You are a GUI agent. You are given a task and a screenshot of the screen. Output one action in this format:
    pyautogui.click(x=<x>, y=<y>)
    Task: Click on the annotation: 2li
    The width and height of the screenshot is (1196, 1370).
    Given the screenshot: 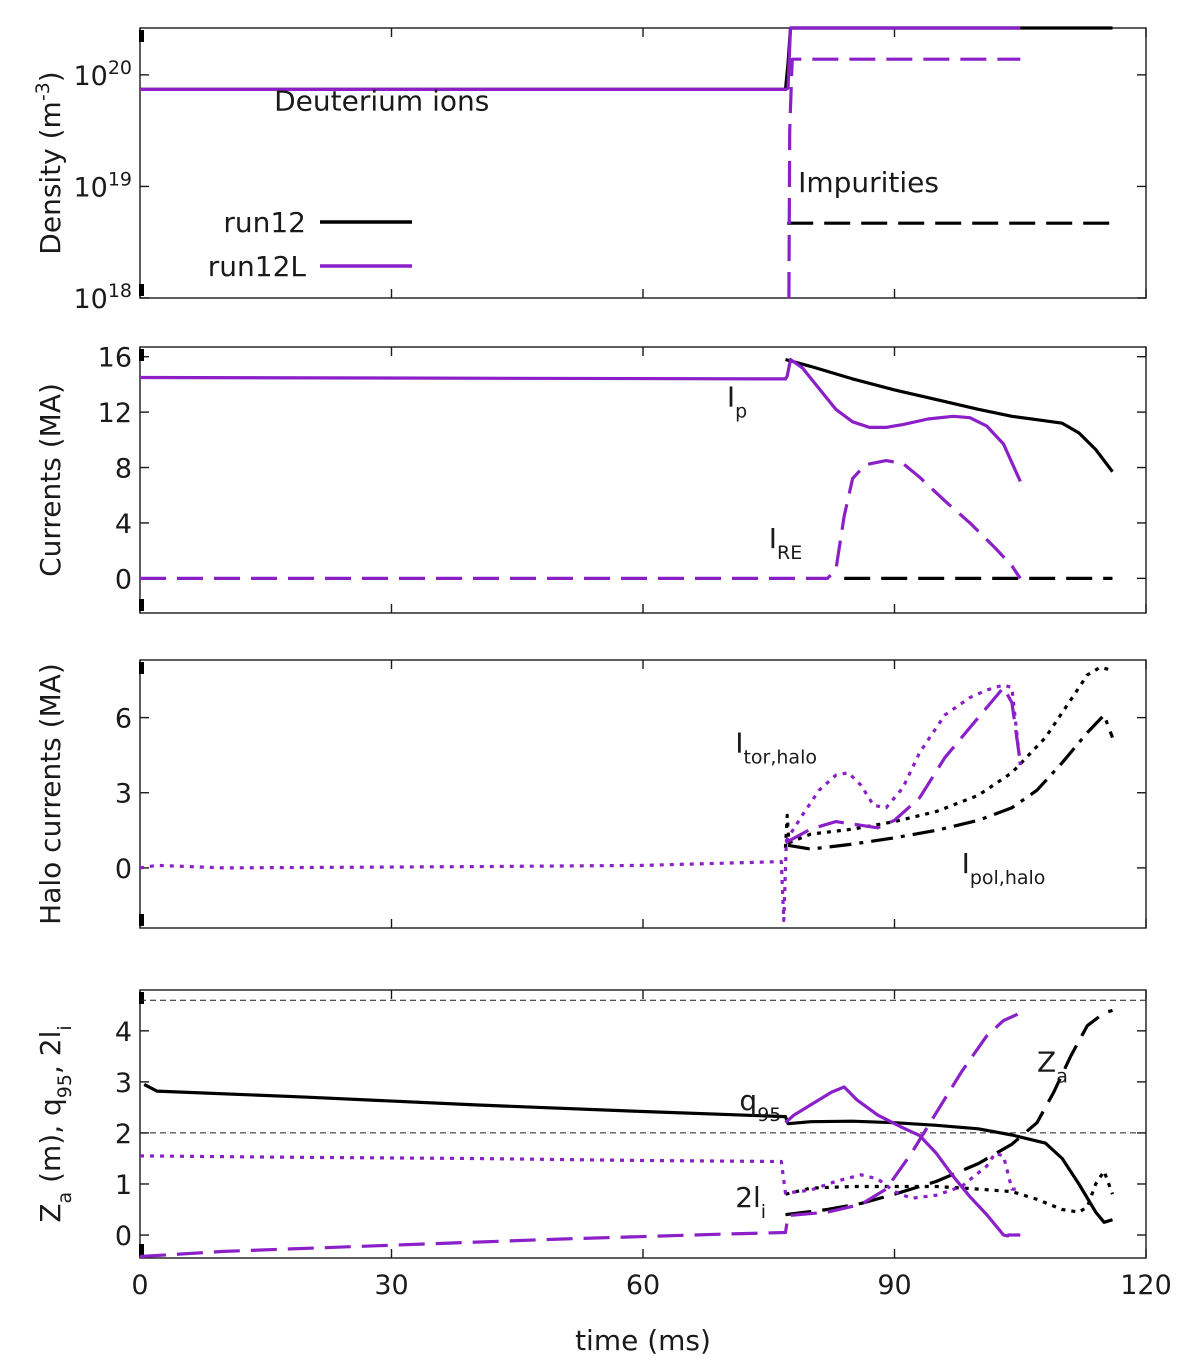 What is the action you would take?
    pyautogui.click(x=750, y=1202)
    